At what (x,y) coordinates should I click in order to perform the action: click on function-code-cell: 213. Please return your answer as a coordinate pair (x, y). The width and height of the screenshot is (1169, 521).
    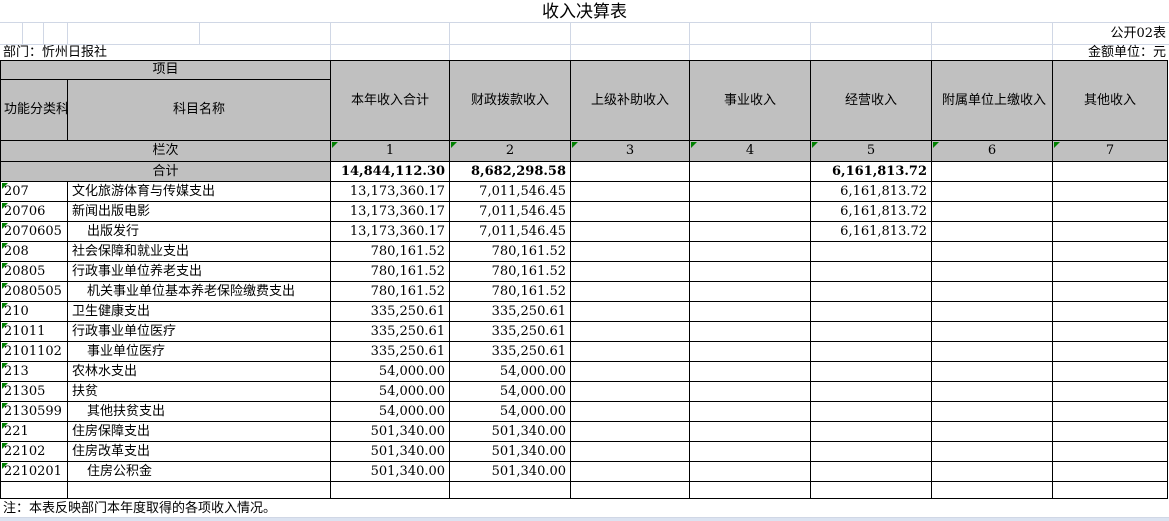
    Looking at the image, I should click on (34, 371).